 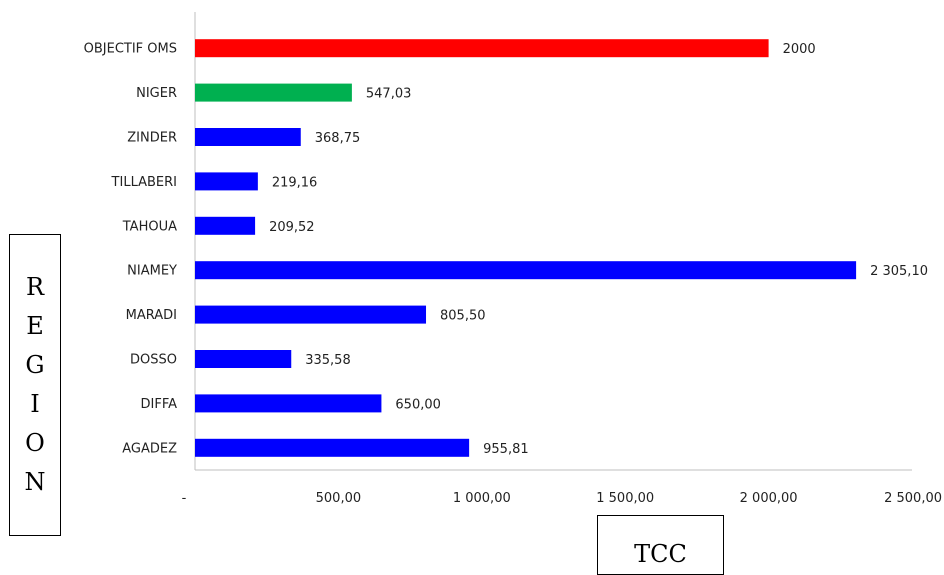 What do you see at coordinates (35, 326) in the screenshot?
I see `y-axis-title-letter: E` at bounding box center [35, 326].